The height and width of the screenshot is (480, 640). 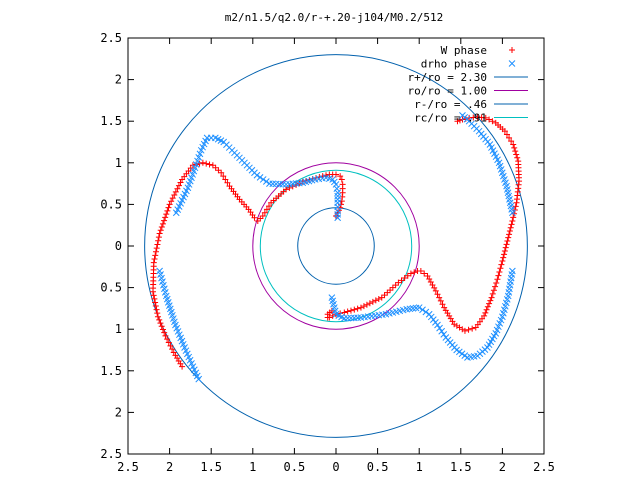 I want to click on x-tick-label: 0, so click(x=335, y=467).